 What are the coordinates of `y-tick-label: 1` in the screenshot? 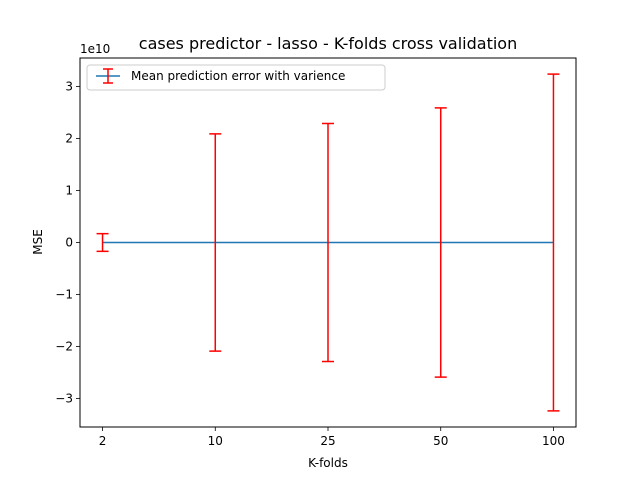 It's located at (69, 191).